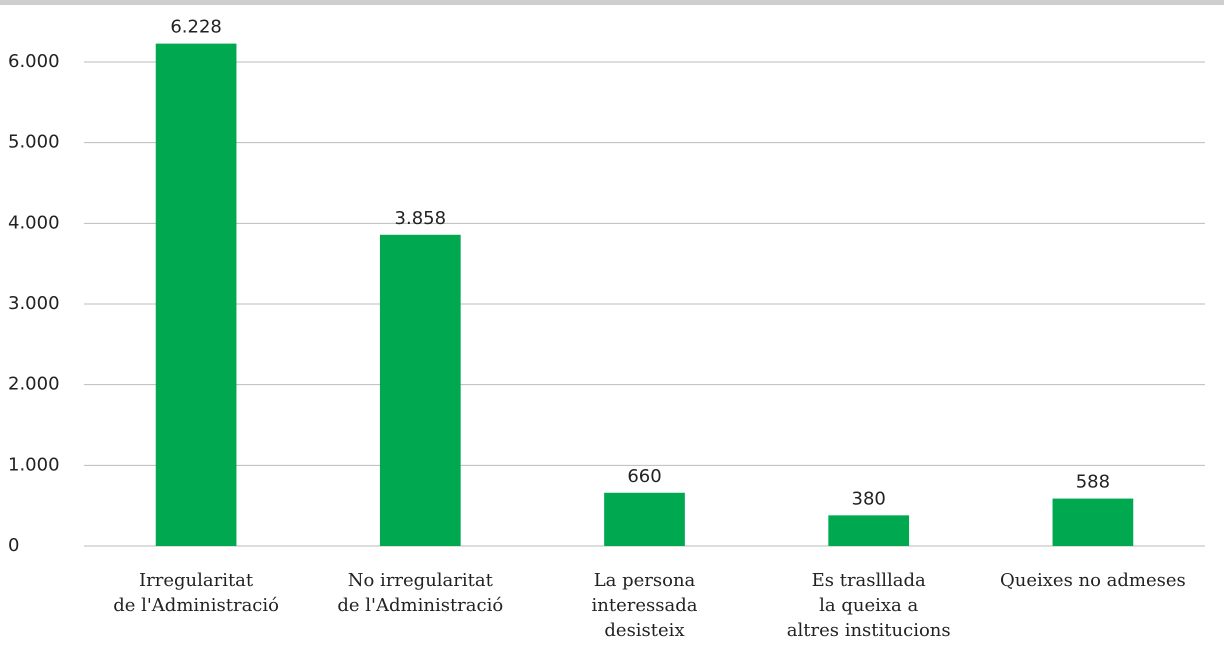 The height and width of the screenshot is (645, 1224). I want to click on y-tick-label: 6.000, so click(34, 61).